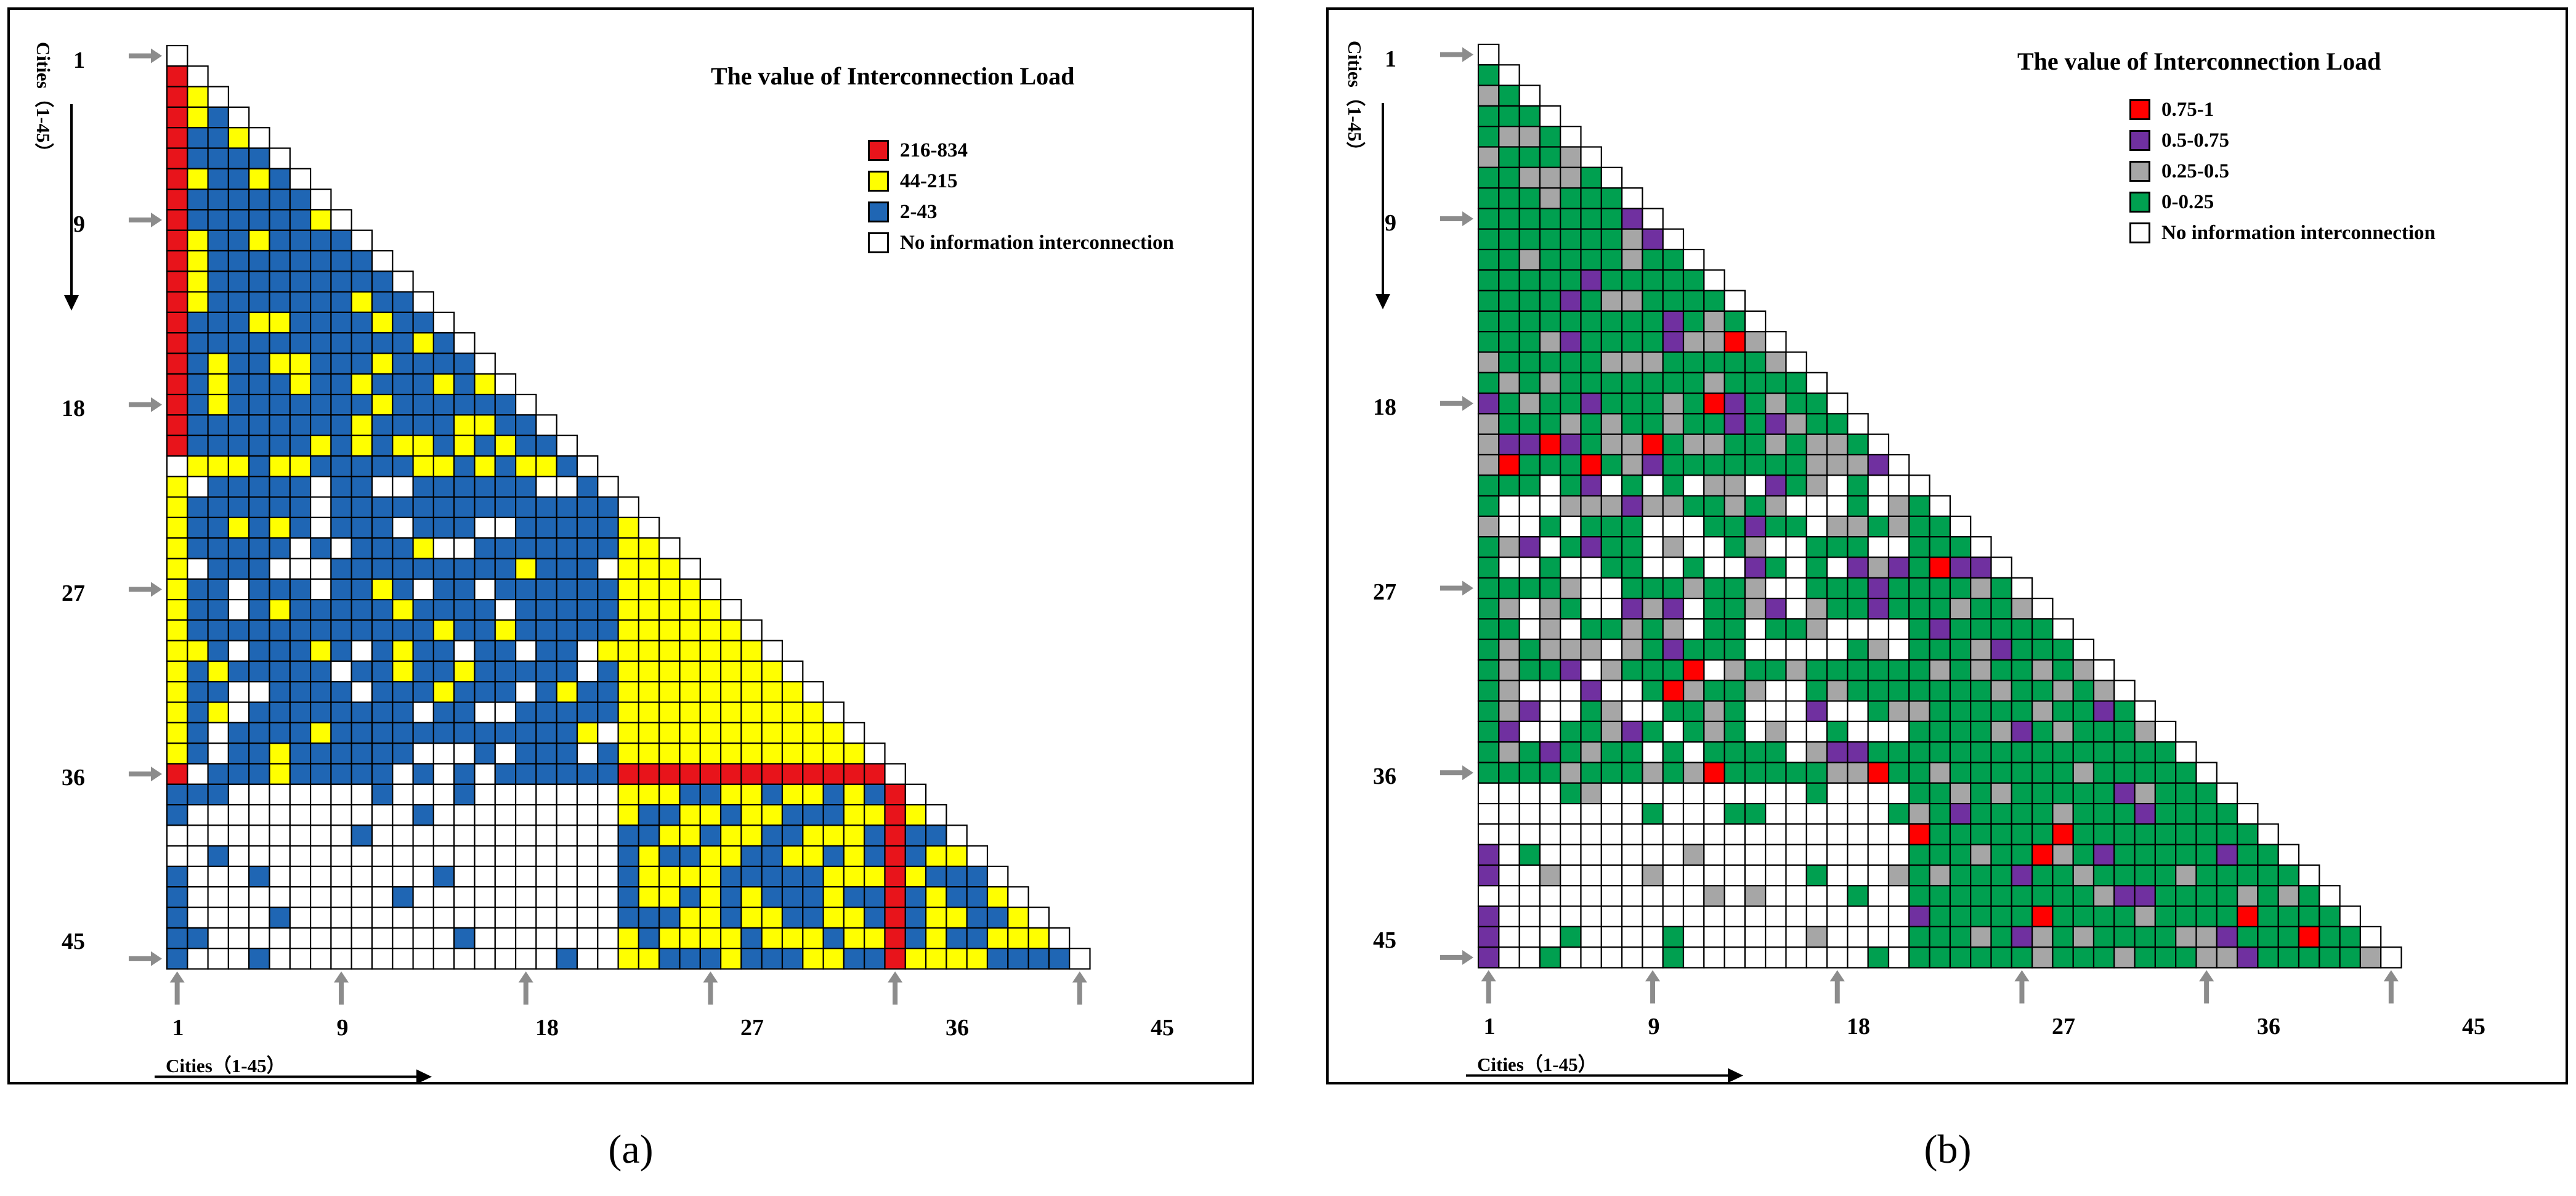 This screenshot has width=2576, height=1196. I want to click on y-axis-direction-arrowhead, so click(1383, 301).